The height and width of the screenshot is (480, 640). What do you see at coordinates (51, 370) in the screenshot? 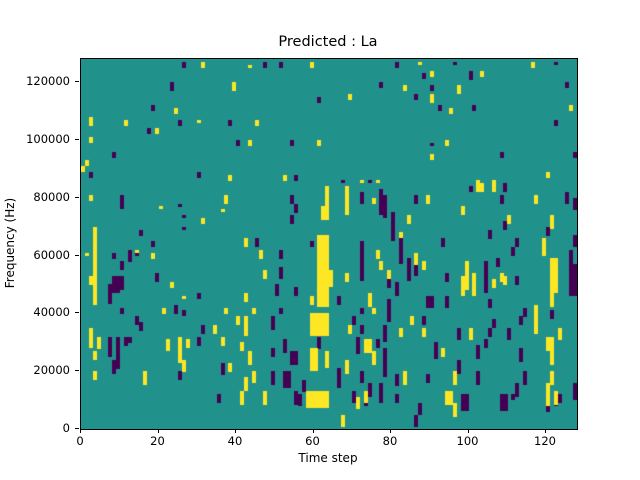
I see `y-tick-label: 20000` at bounding box center [51, 370].